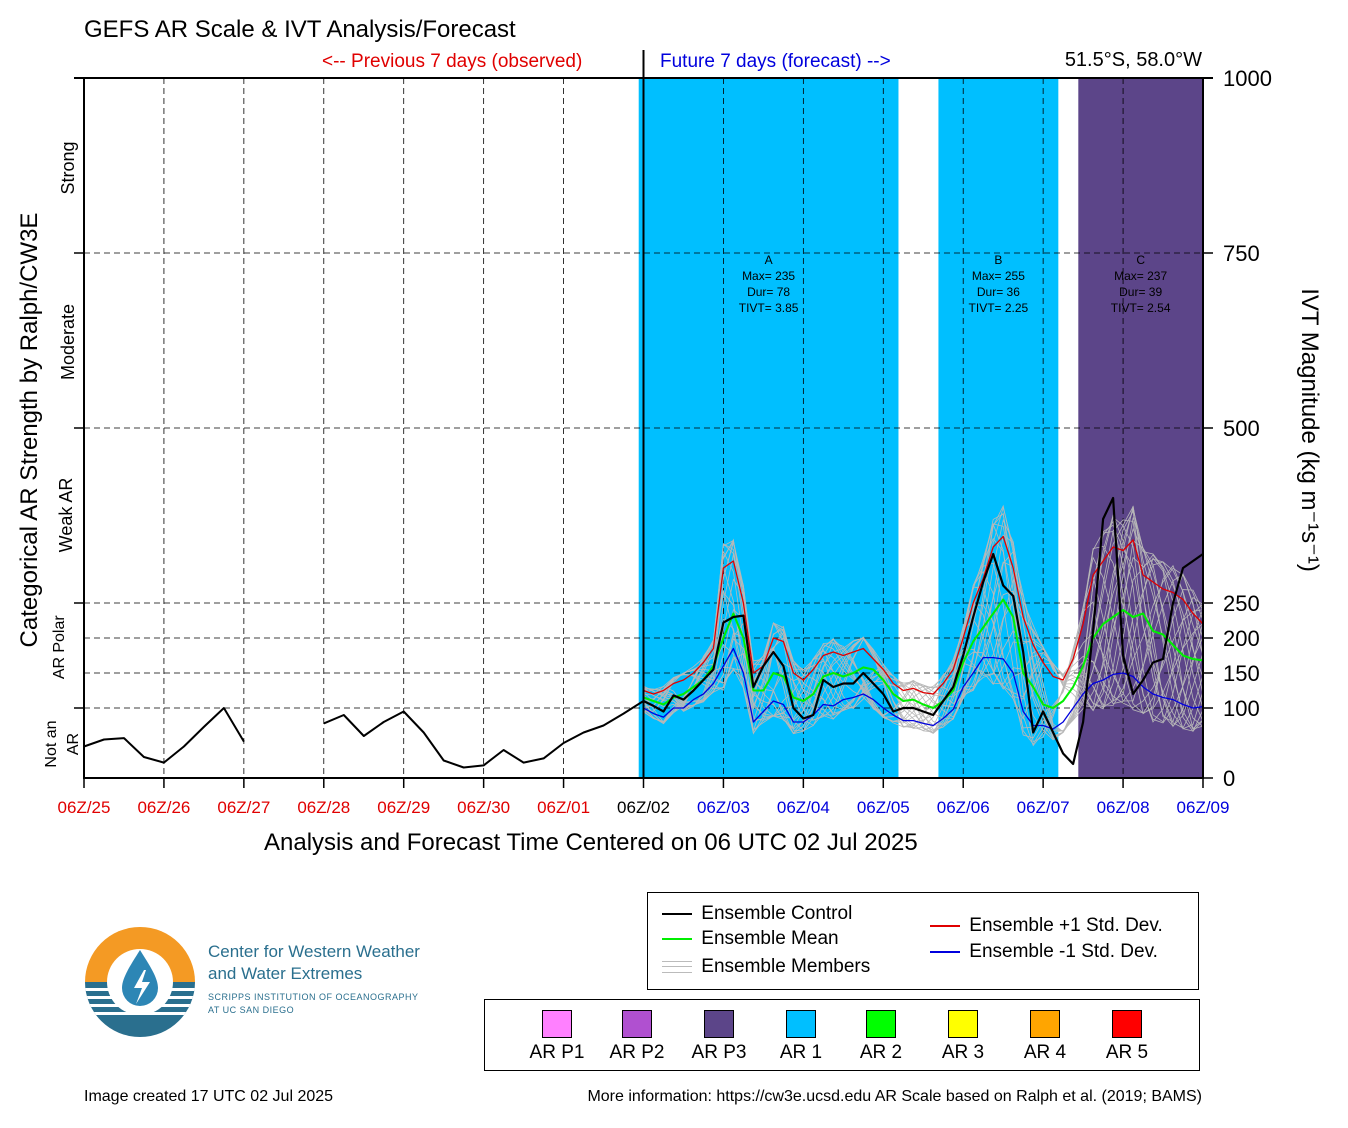  What do you see at coordinates (68, 167) in the screenshot?
I see `category-label: Strong` at bounding box center [68, 167].